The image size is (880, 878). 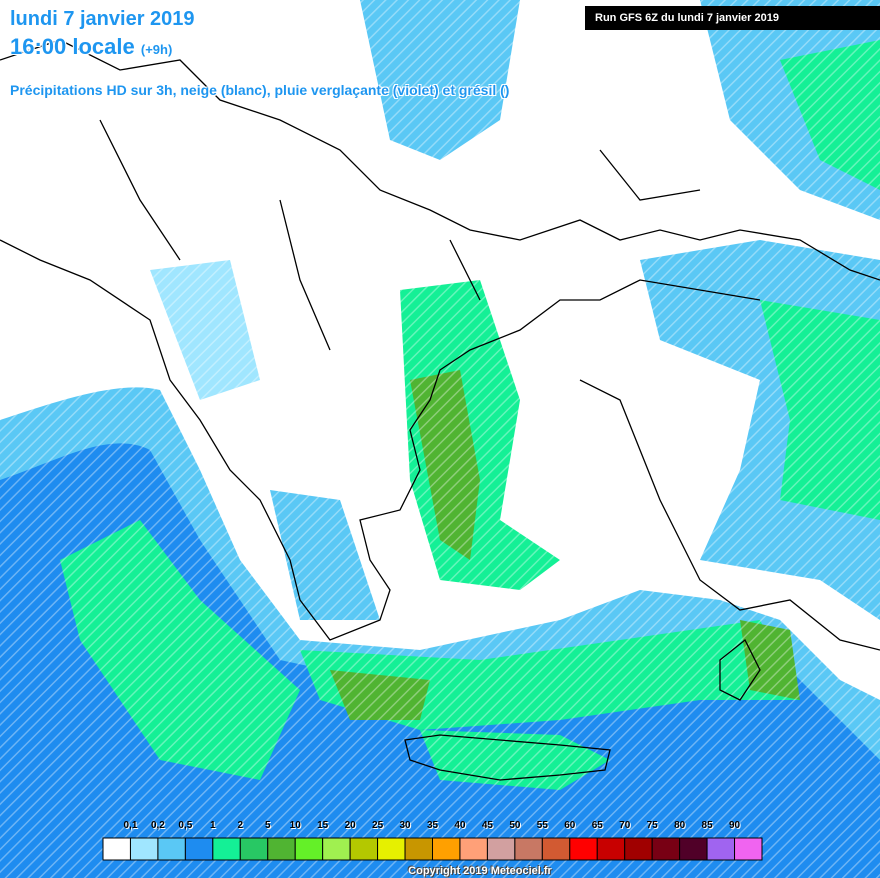 I want to click on legend-label: 65, so click(x=597, y=825).